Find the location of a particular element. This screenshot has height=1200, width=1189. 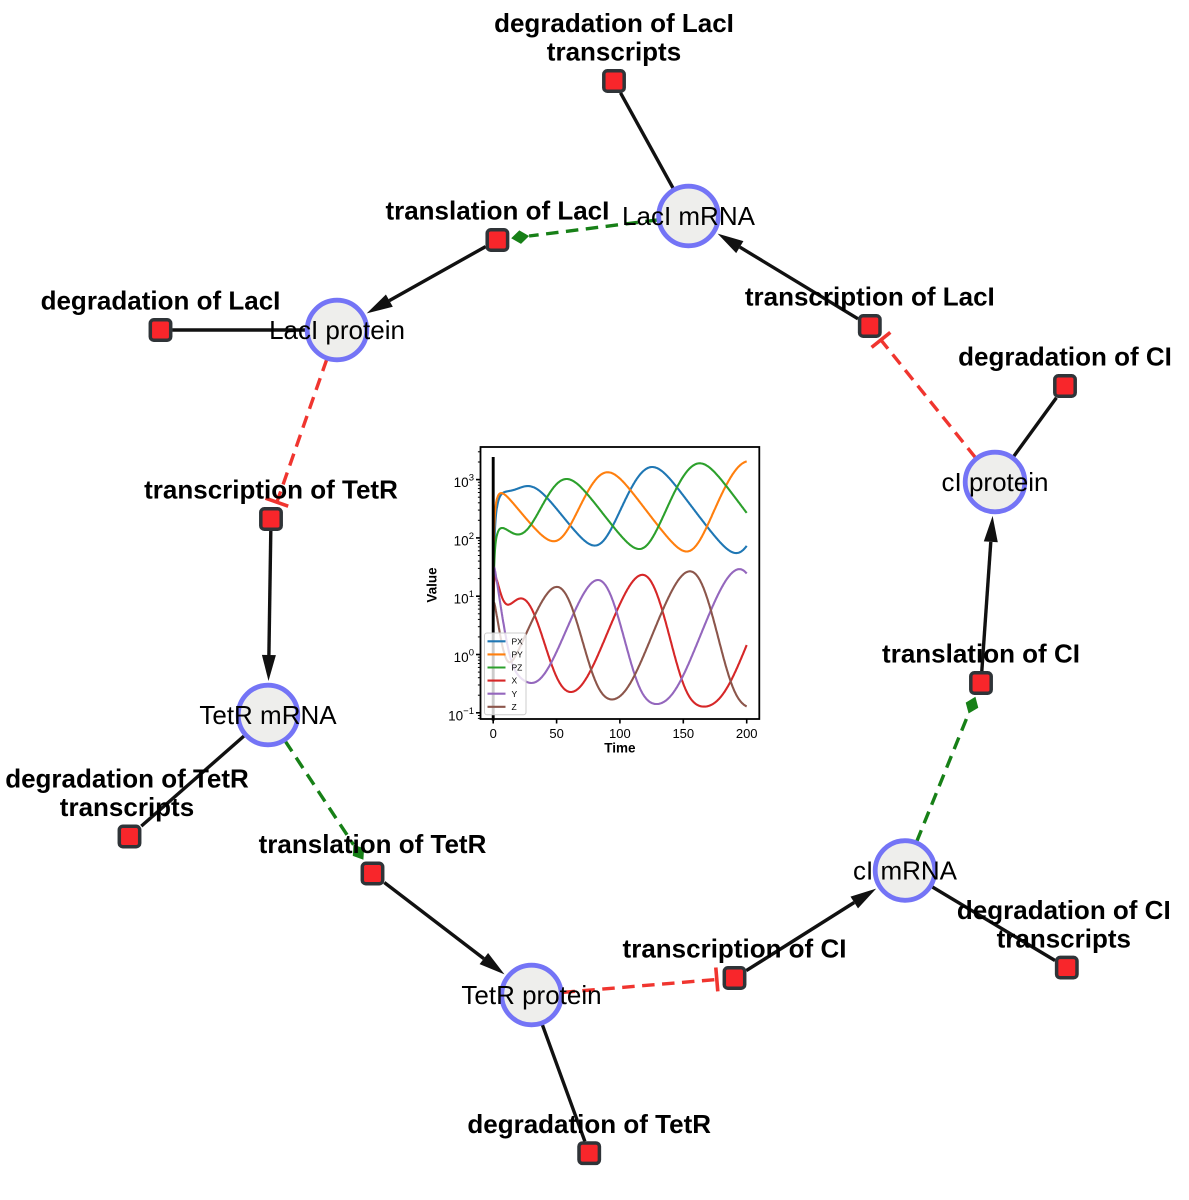

svg-text: Time is located at coordinates (620, 748).